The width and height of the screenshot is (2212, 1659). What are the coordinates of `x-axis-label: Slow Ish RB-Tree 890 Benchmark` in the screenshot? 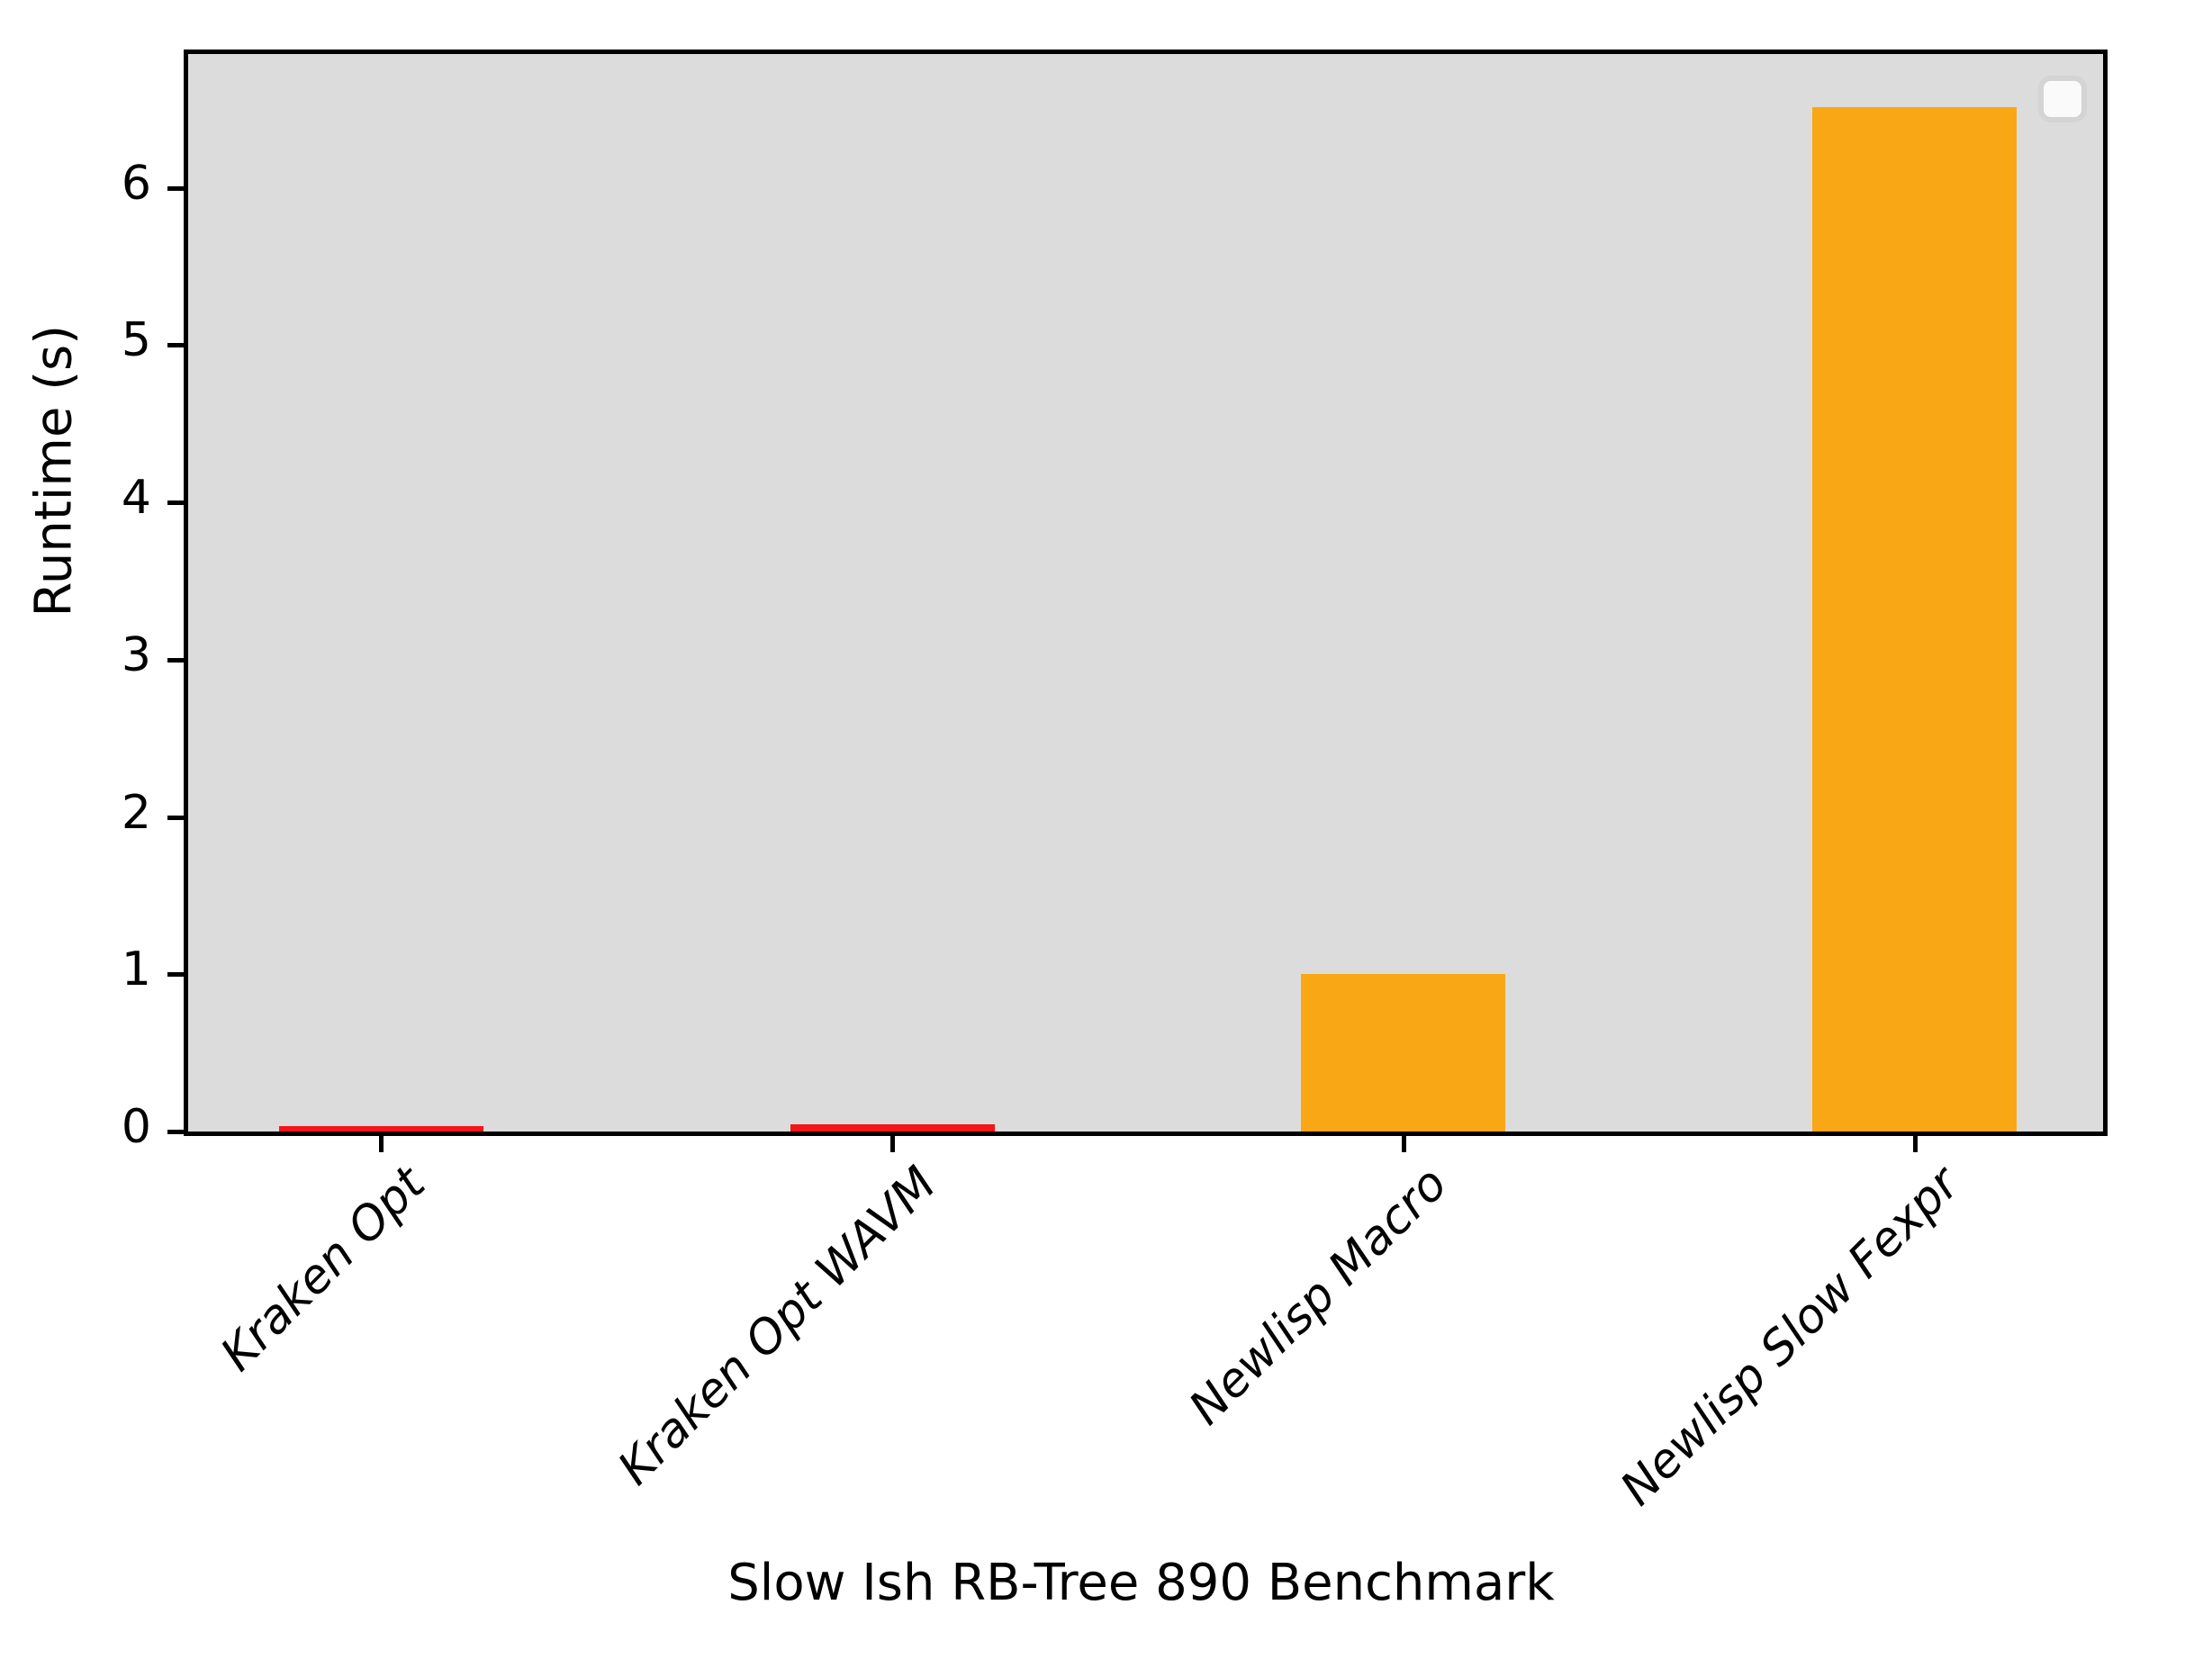 It's located at (1141, 1583).